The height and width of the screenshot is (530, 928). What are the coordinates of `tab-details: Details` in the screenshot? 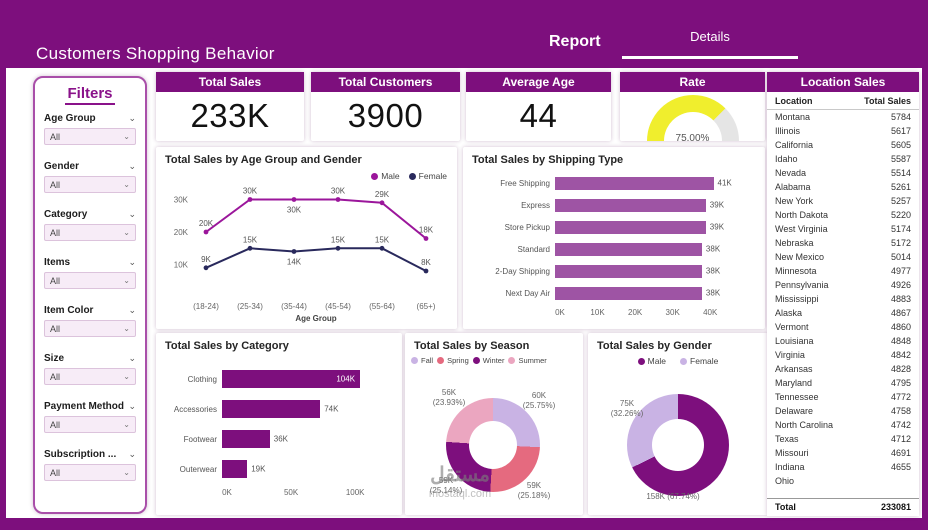 It's located at (710, 44).